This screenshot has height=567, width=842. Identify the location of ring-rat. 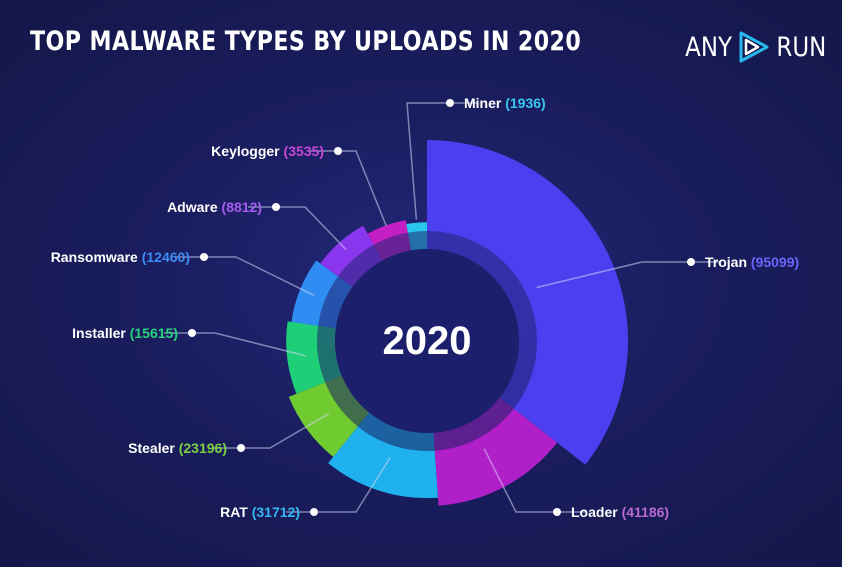
(395, 432).